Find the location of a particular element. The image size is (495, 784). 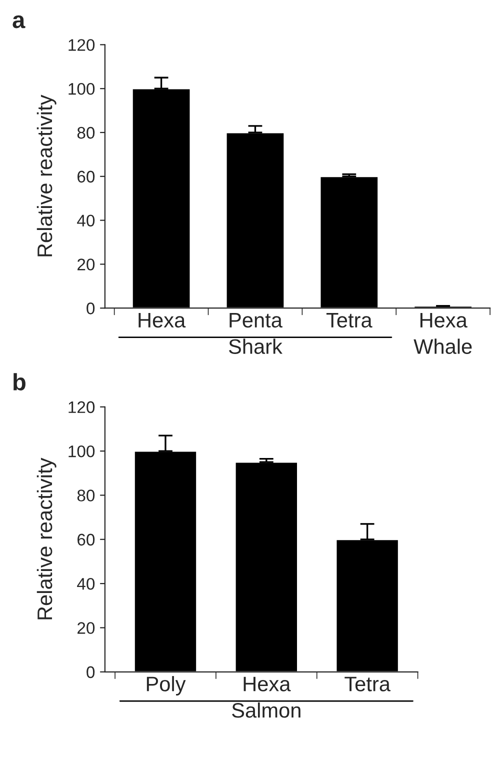

x-tick-label: Poly is located at coordinates (166, 686).